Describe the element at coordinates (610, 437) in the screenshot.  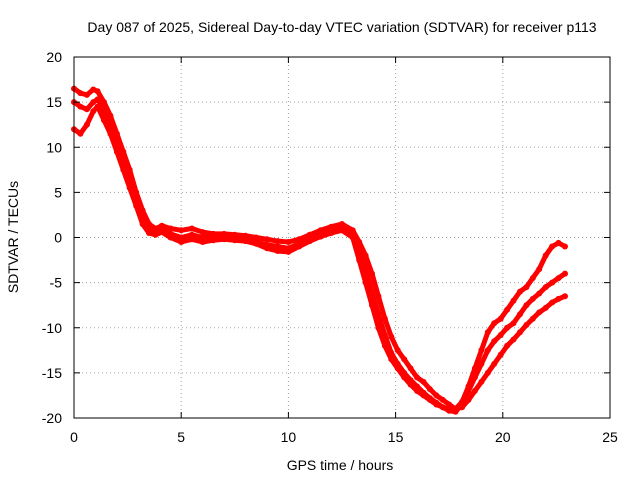
I see `x-tick-label: 25` at that location.